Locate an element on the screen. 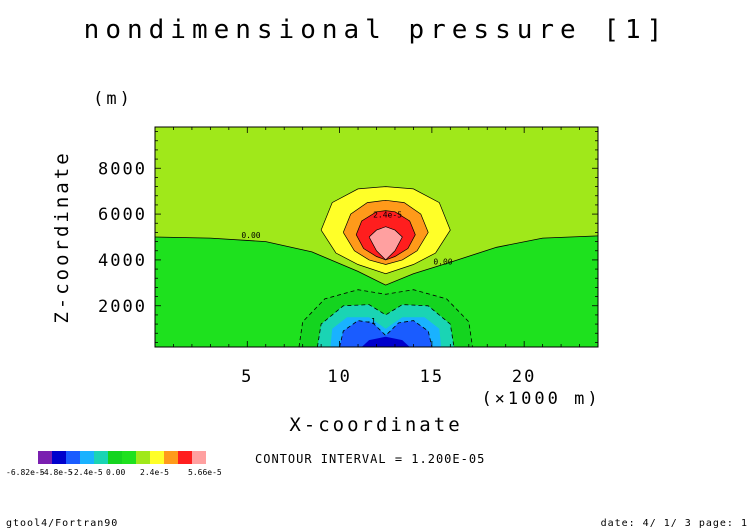 This screenshot has height=532, width=752. y-tick-label: 2000 is located at coordinates (122, 307).